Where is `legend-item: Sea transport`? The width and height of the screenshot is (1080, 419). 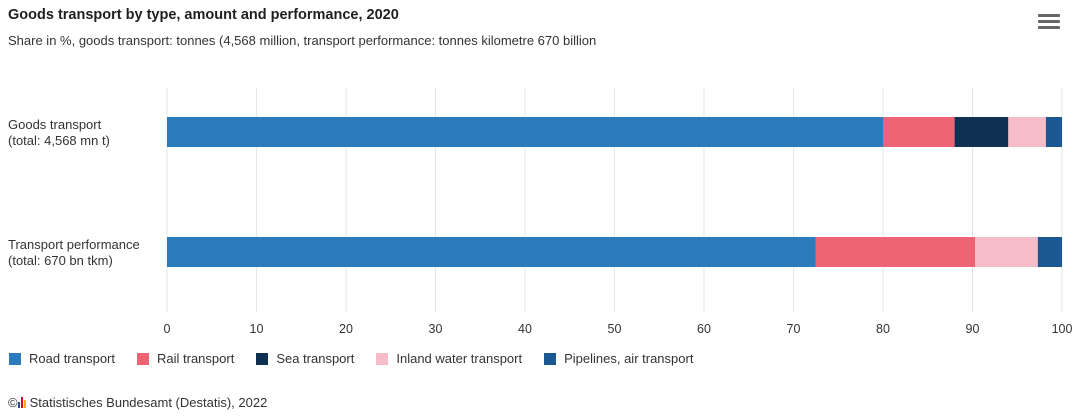 legend-item: Sea transport is located at coordinates (305, 358).